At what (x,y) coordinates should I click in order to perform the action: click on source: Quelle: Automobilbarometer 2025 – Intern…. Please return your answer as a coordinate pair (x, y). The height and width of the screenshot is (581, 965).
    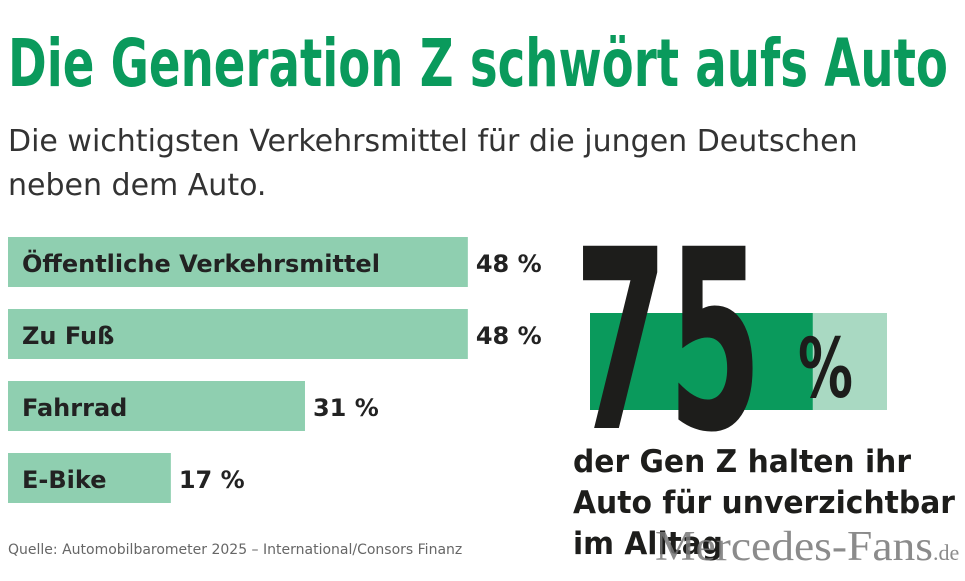
    Looking at the image, I should click on (235, 550).